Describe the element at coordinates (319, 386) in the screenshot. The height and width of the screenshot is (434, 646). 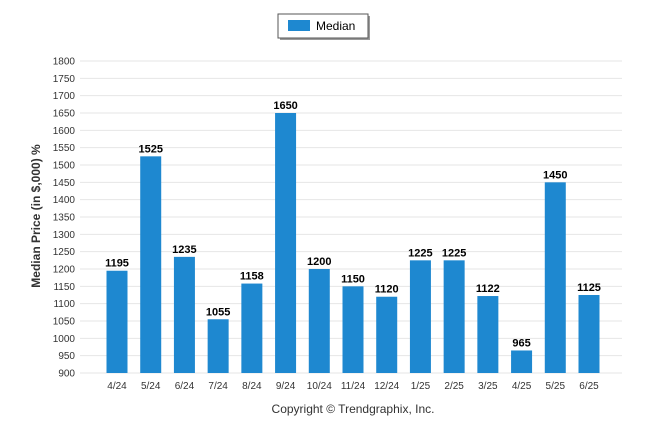
I see `x-tick-label: 10/24` at that location.